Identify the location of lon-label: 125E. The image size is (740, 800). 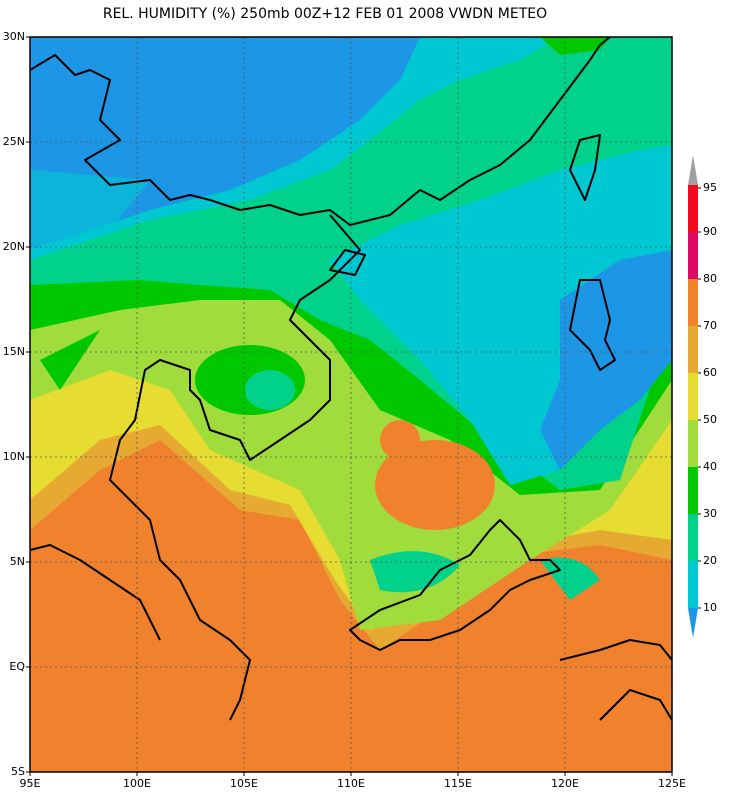
(672, 783).